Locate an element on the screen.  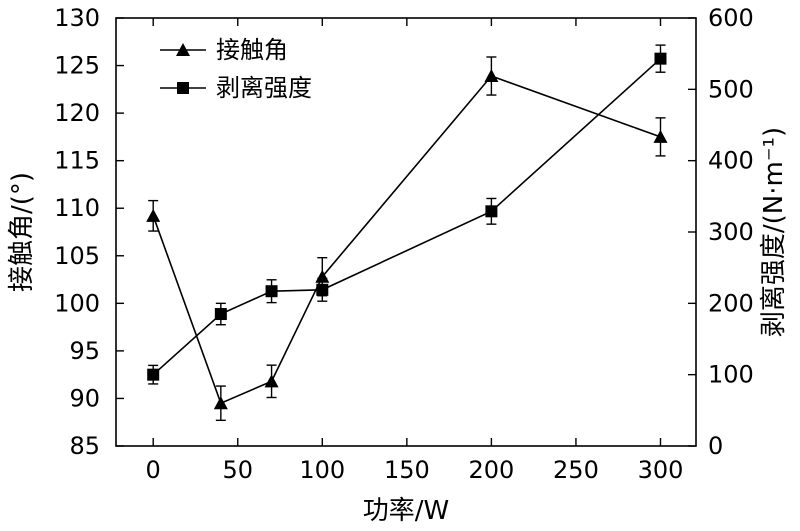
y-right-tick-label: 0 is located at coordinates (715, 446).